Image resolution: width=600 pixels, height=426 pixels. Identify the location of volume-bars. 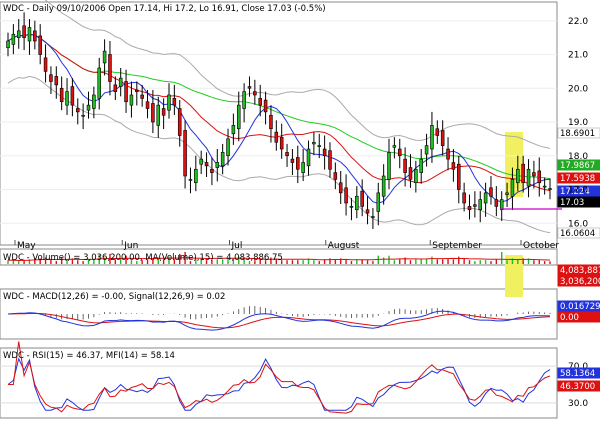
(279, 258).